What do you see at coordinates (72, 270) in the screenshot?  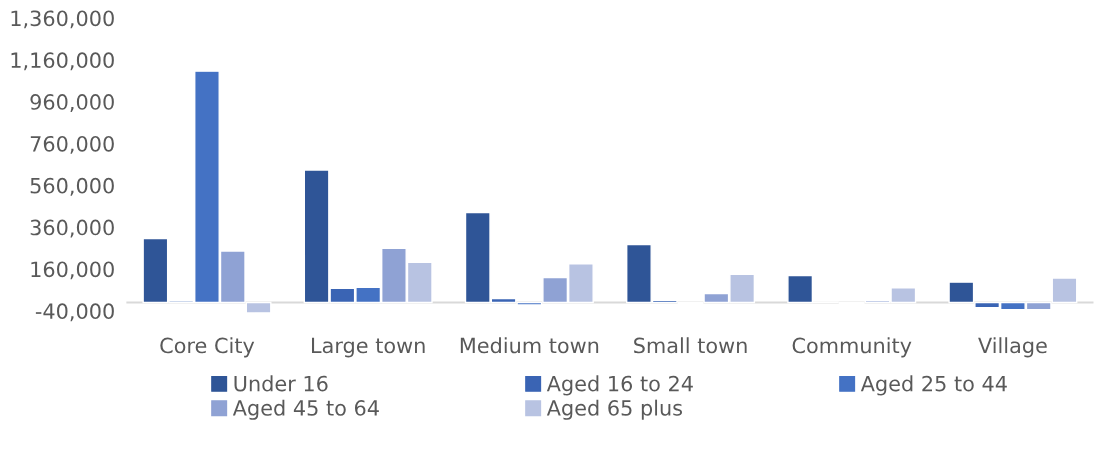 I see `y-tick-label: 160,000` at bounding box center [72, 270].